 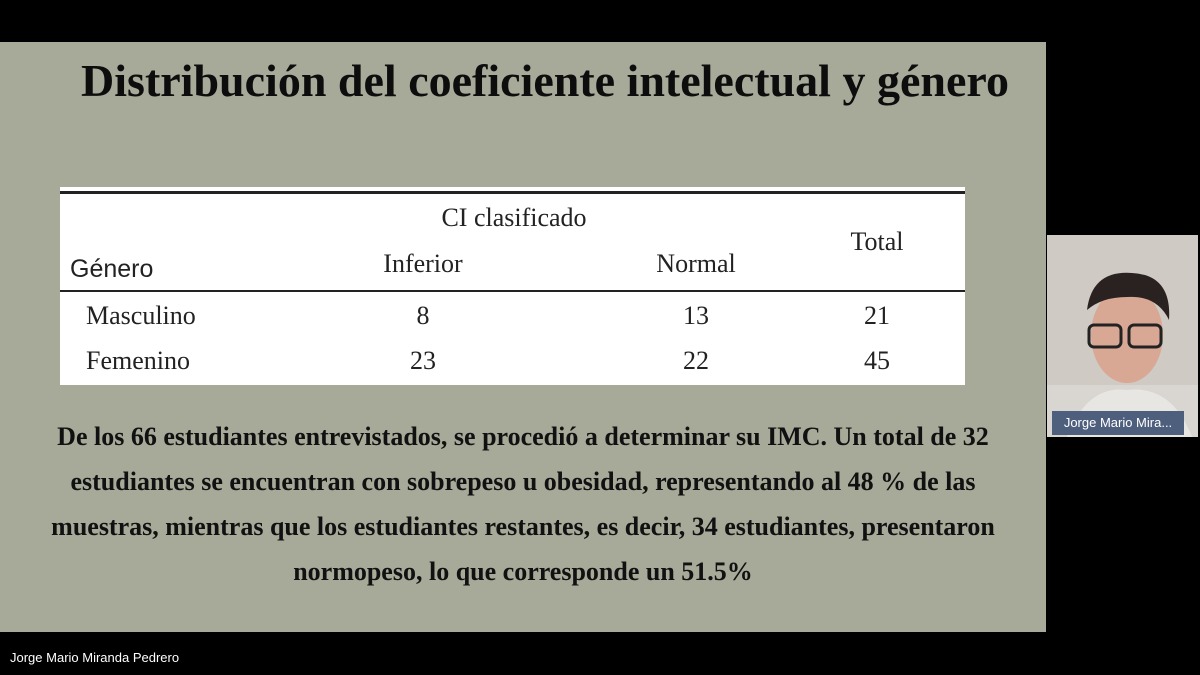 What do you see at coordinates (423, 360) in the screenshot?
I see `table-cell: 23` at bounding box center [423, 360].